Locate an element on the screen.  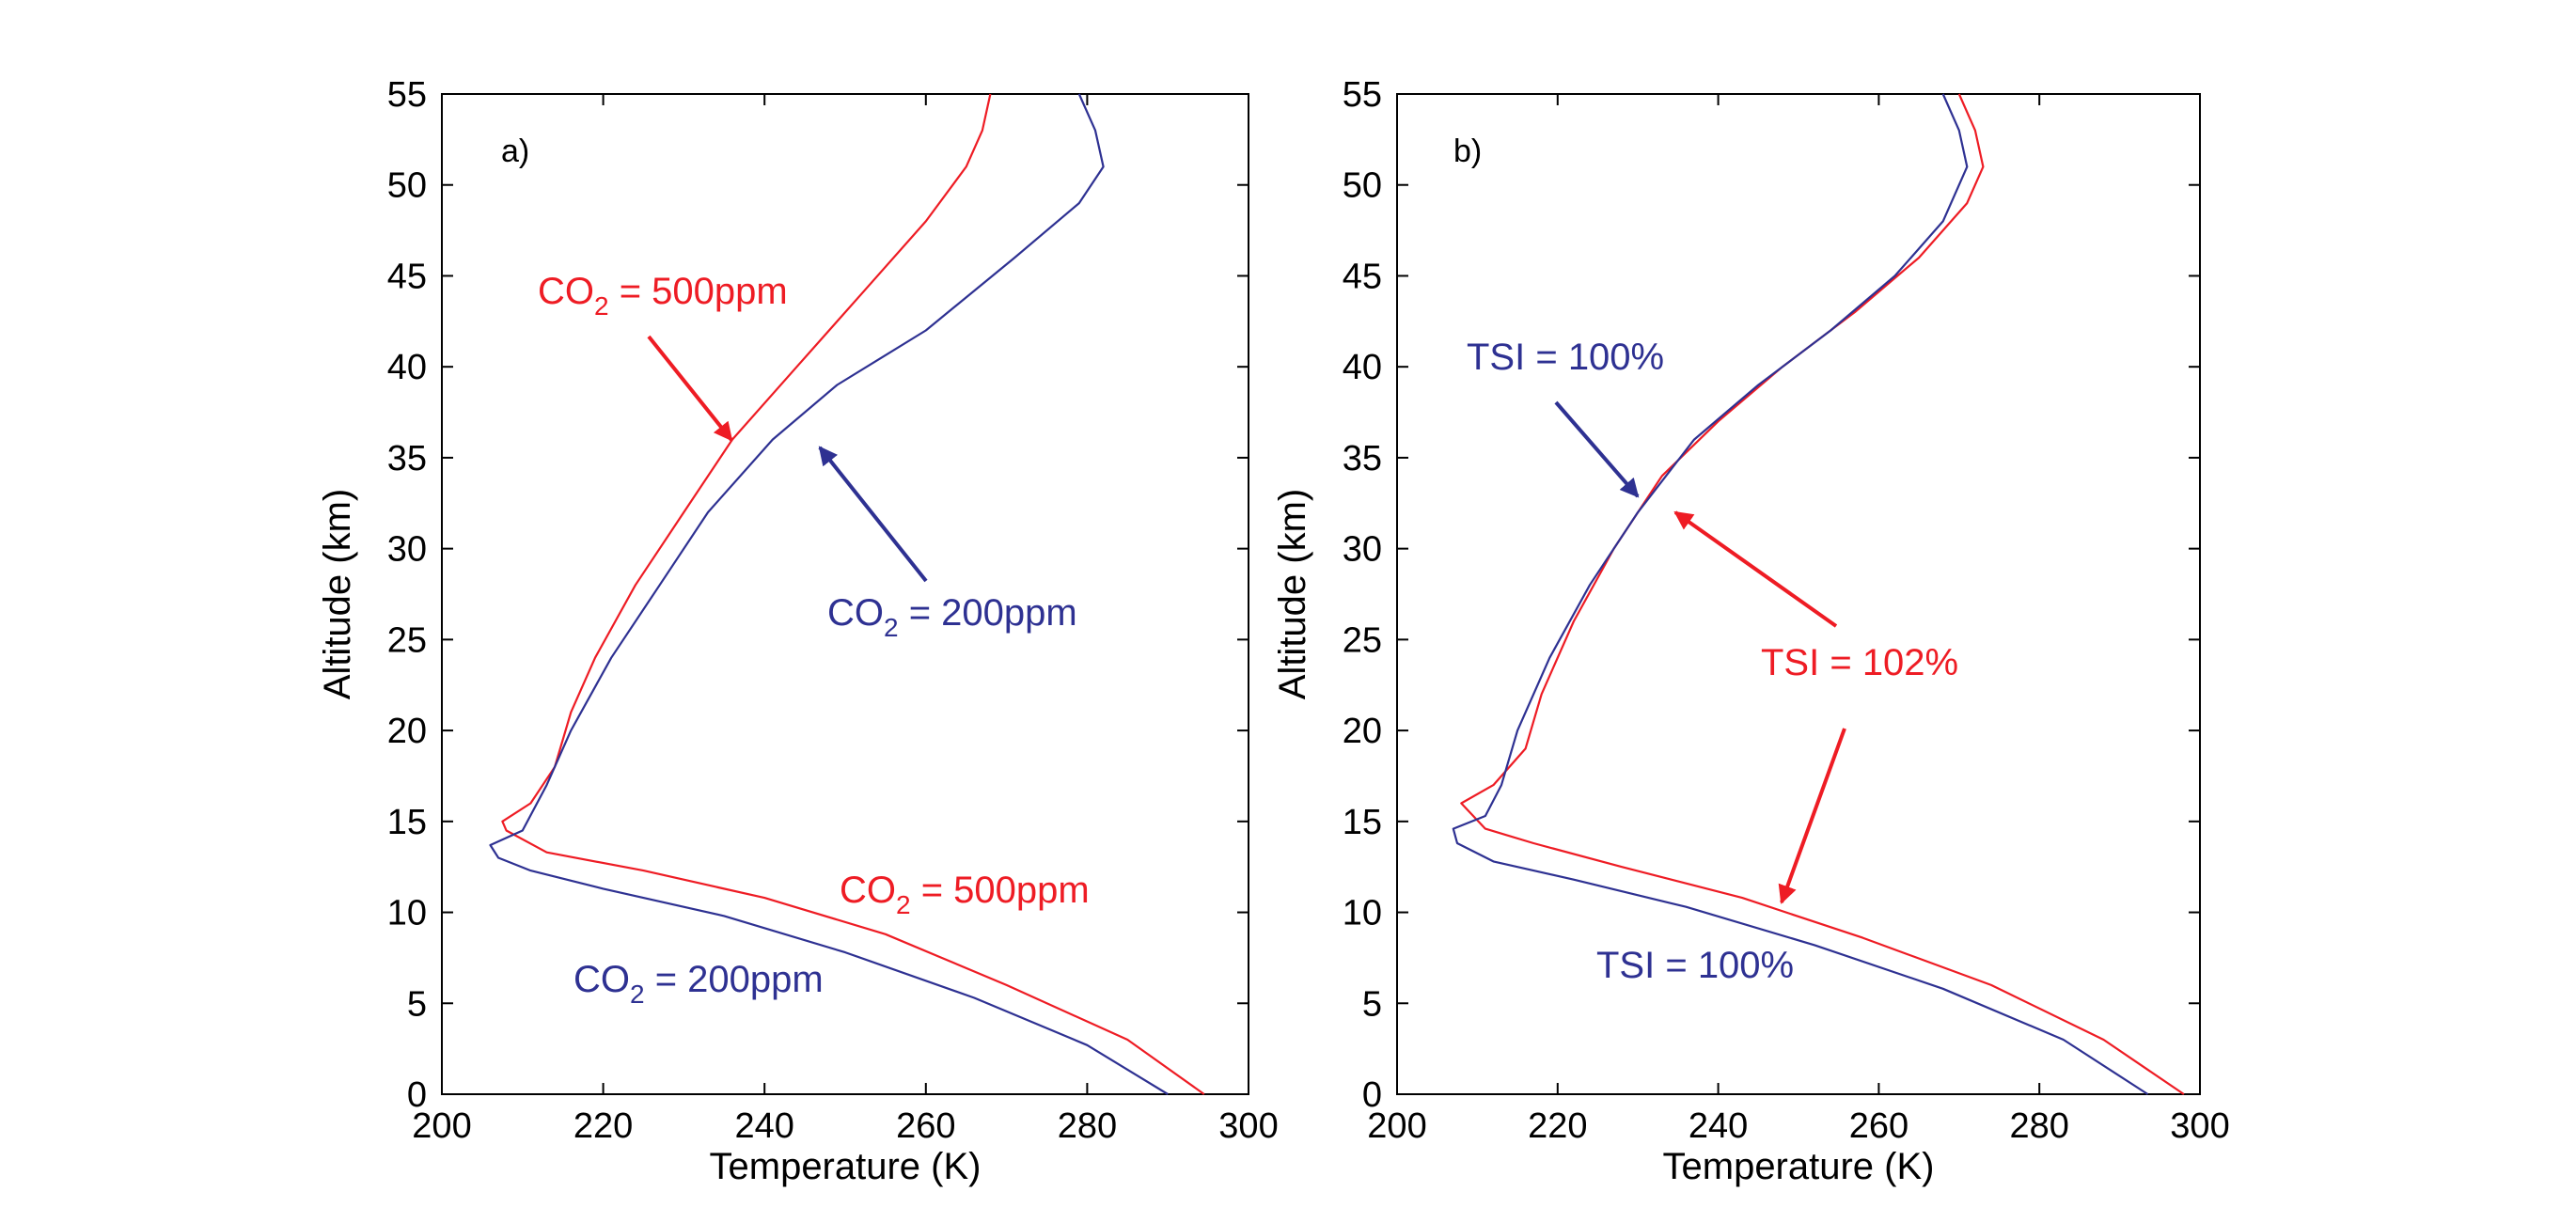
annotation-label: TSI = 102% is located at coordinates (1860, 662).